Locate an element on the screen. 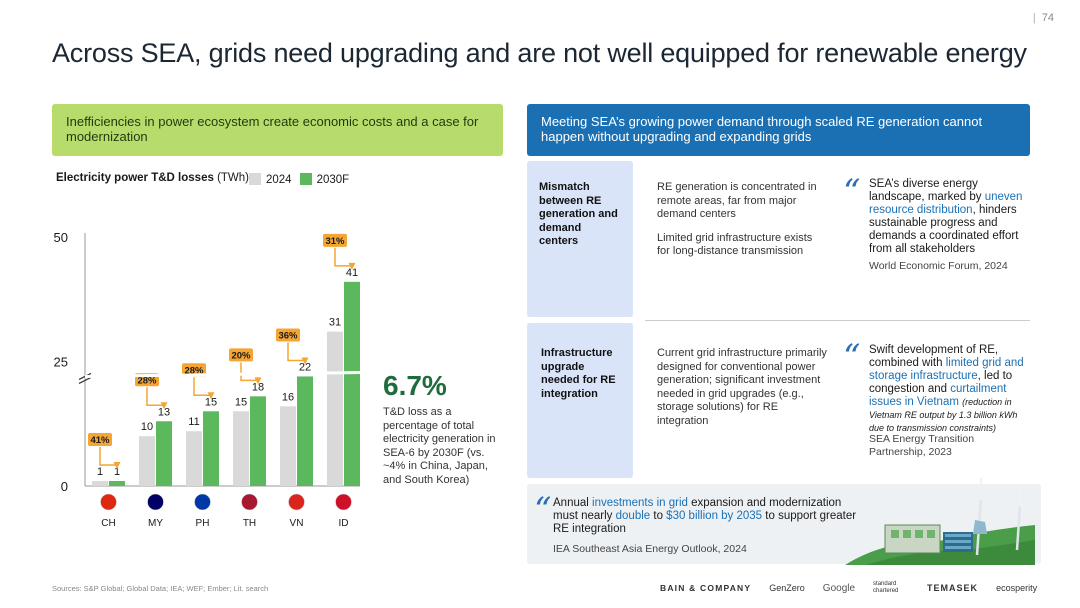 This screenshot has height=608, width=1080. growth-label: 41% is located at coordinates (100, 440).